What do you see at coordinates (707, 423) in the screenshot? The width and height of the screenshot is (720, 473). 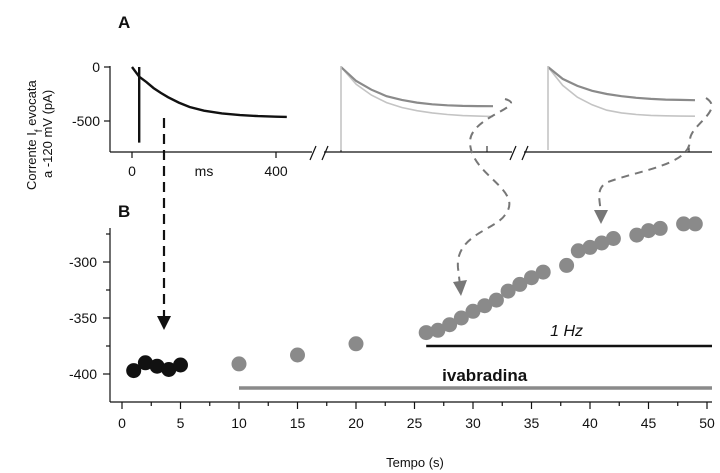 I see `panel-b-x-tick-label: 50` at bounding box center [707, 423].